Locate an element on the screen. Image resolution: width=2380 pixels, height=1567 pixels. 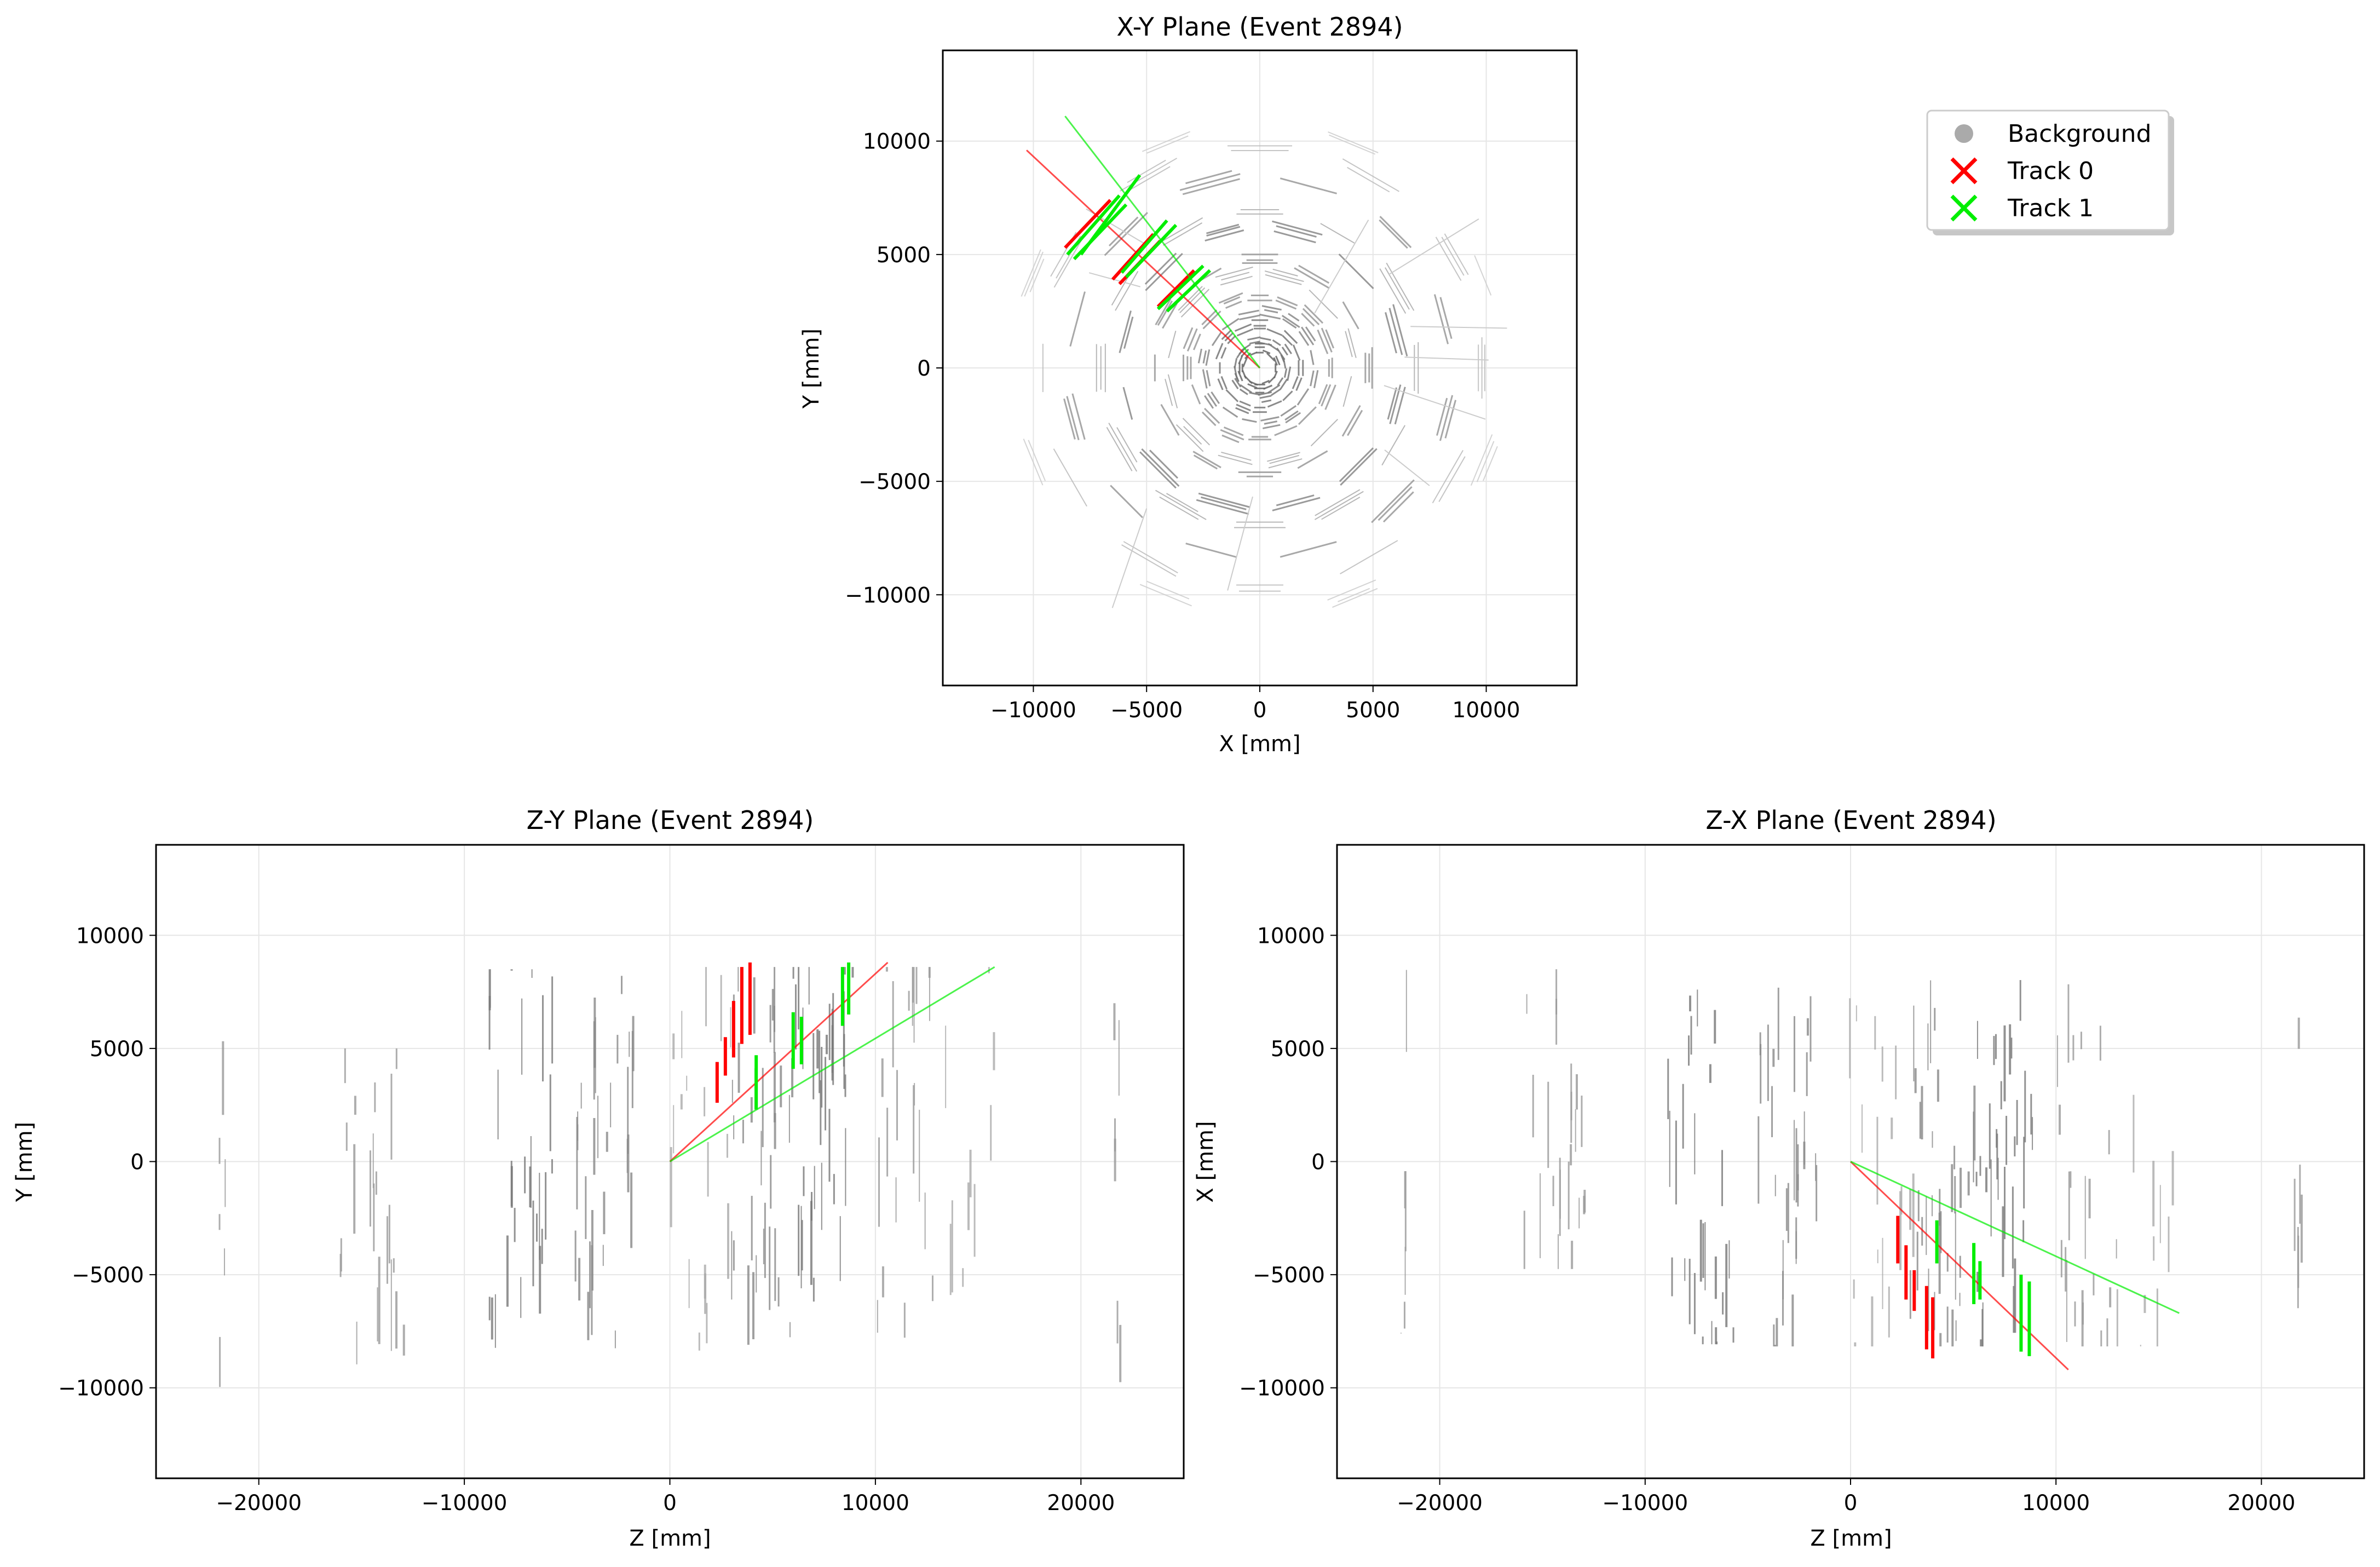
x-tick-label: 0 is located at coordinates (670, 1503).